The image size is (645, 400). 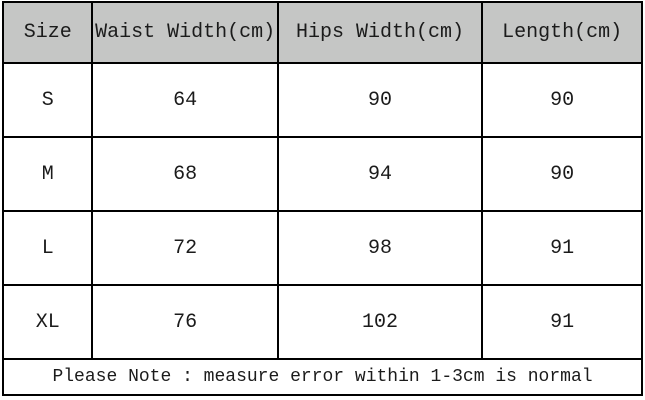 What do you see at coordinates (185, 174) in the screenshot?
I see `cell-waist: 68` at bounding box center [185, 174].